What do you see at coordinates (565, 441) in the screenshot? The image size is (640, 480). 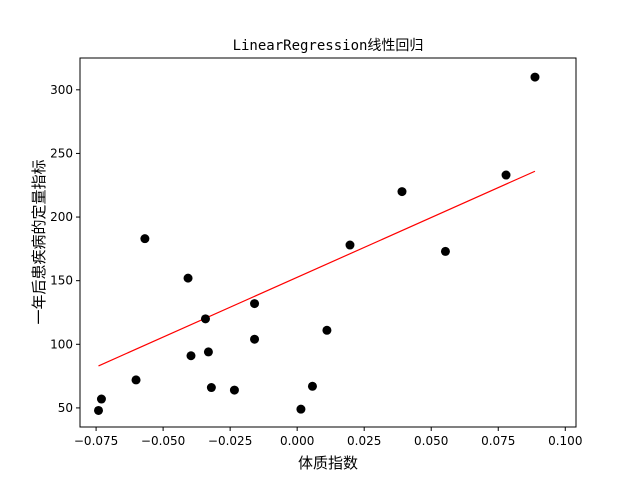 I see `x-tick-label: 0.100` at bounding box center [565, 441].